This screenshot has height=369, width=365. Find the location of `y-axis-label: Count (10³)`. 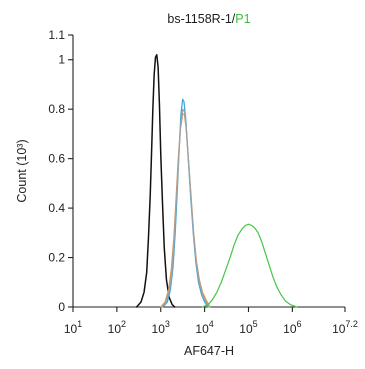

y-axis-label: Count (10³) is located at coordinates (22, 170).